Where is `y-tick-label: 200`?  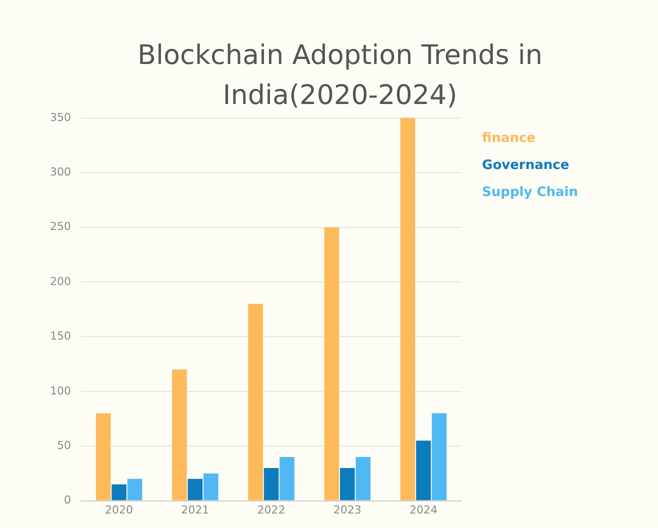 y-tick-label: 200 is located at coordinates (60, 281).